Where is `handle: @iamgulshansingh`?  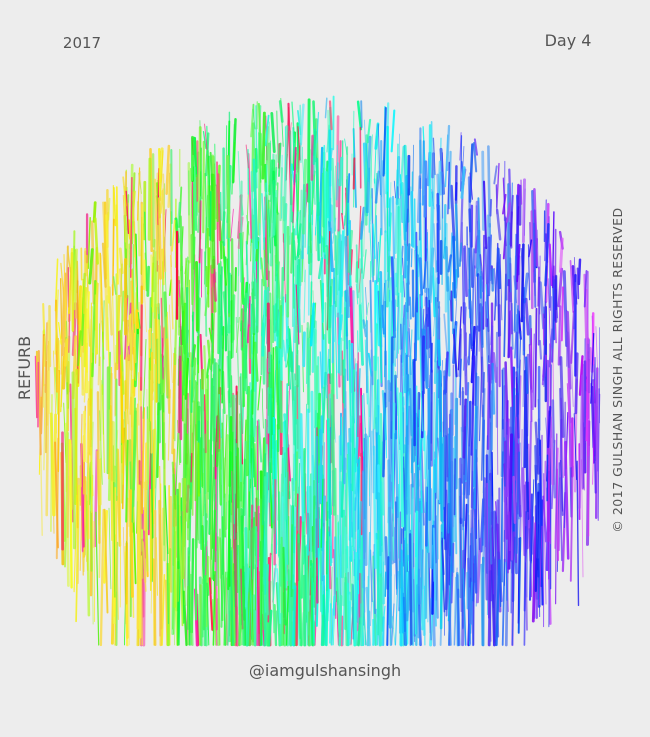
handle: @iamgulshansingh is located at coordinates (325, 670).